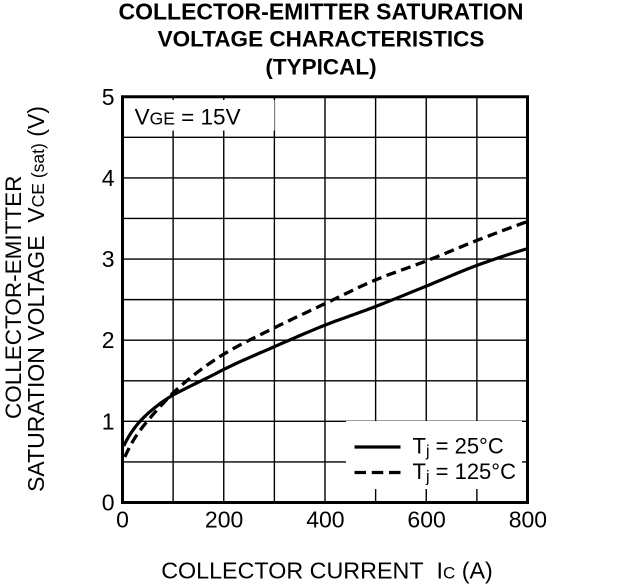 This screenshot has height=586, width=640. Describe the element at coordinates (36, 299) in the screenshot. I see `svg-text:SATURATION VOLTAGE VCE (sat): SATURATION VOLTAGE VCE (sat) (V)` at that location.